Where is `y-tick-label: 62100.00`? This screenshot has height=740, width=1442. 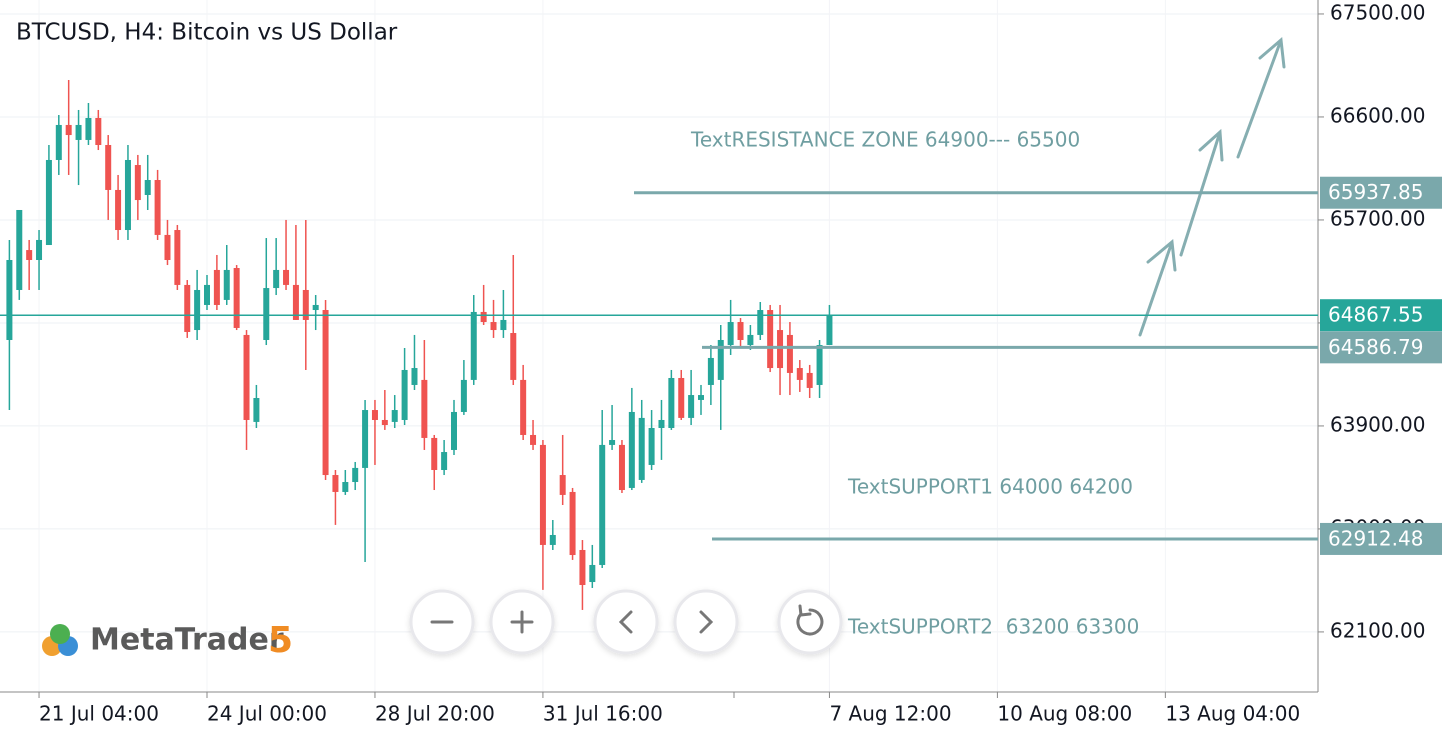
y-tick-label: 62100.00 is located at coordinates (1377, 630).